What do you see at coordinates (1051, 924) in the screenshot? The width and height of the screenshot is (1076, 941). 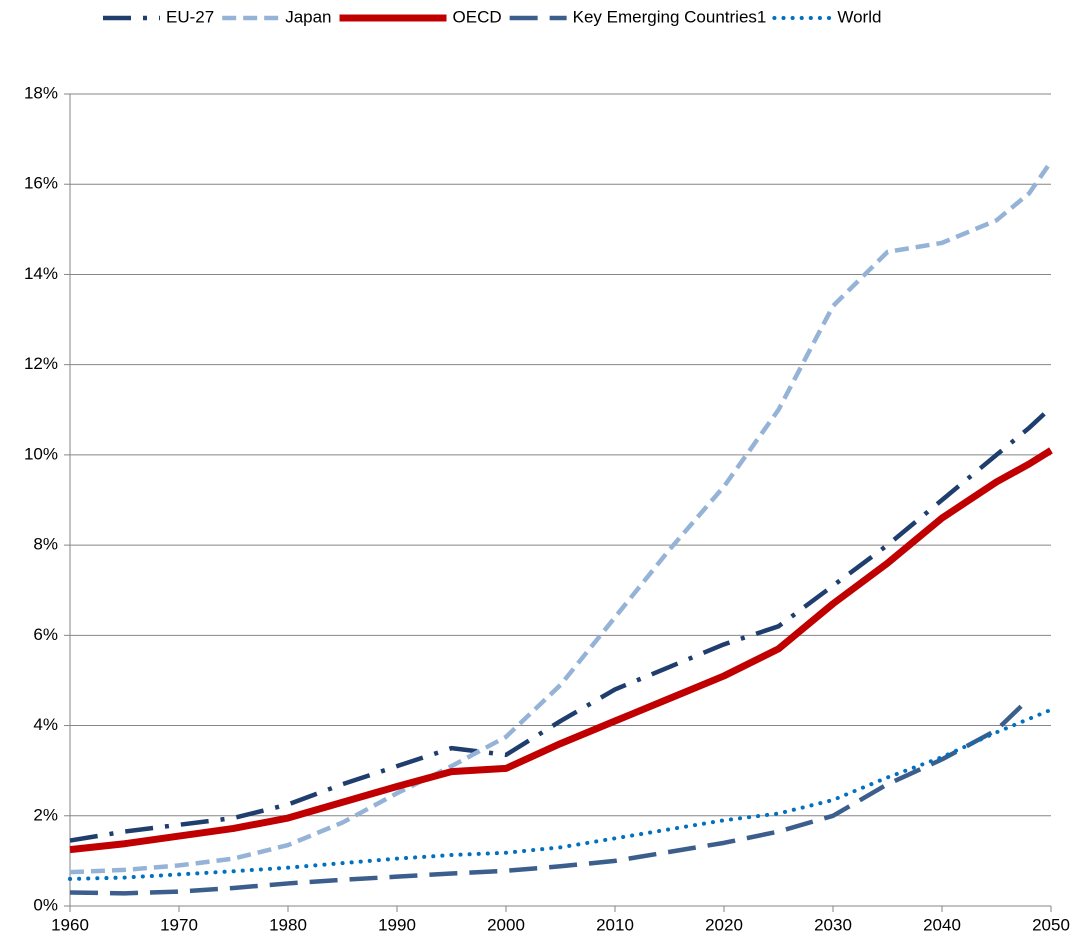 I see `x-tick-label: 2050` at bounding box center [1051, 924].